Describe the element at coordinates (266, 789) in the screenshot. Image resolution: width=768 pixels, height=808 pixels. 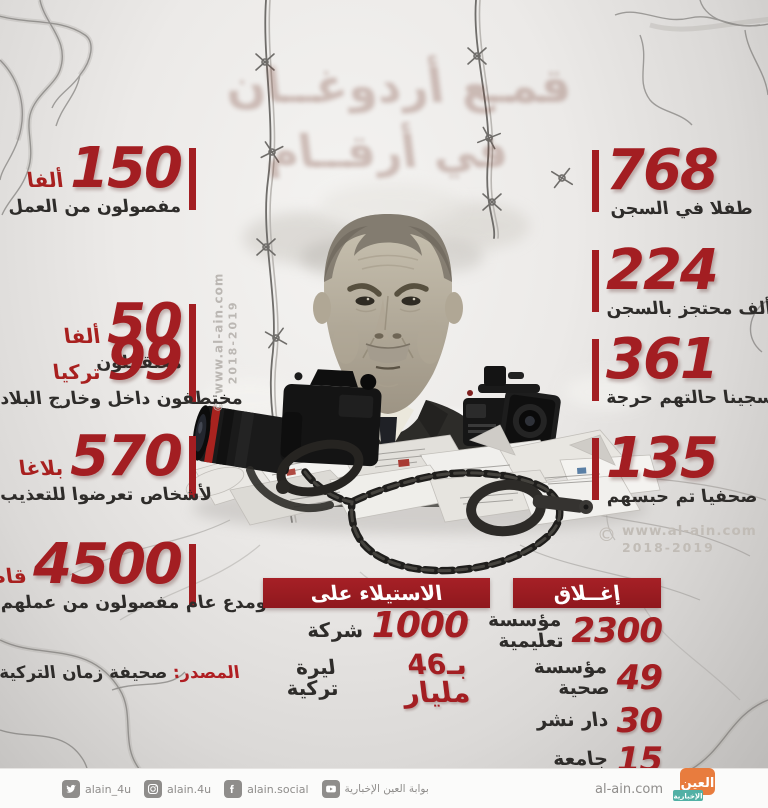
I see `social-link-facebook: alain.social` at that location.